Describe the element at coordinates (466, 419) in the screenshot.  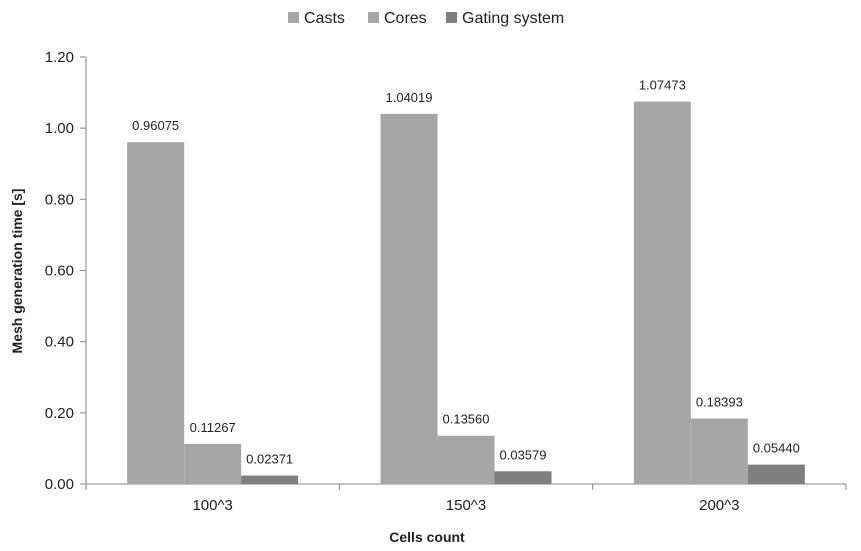
I see `data-label: 0.13560` at that location.